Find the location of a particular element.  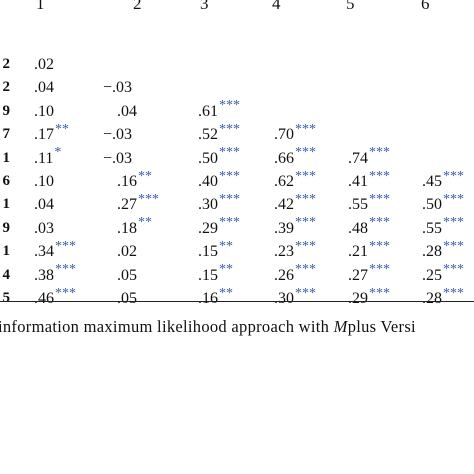

table-cell: .30*** is located at coordinates (295, 297).